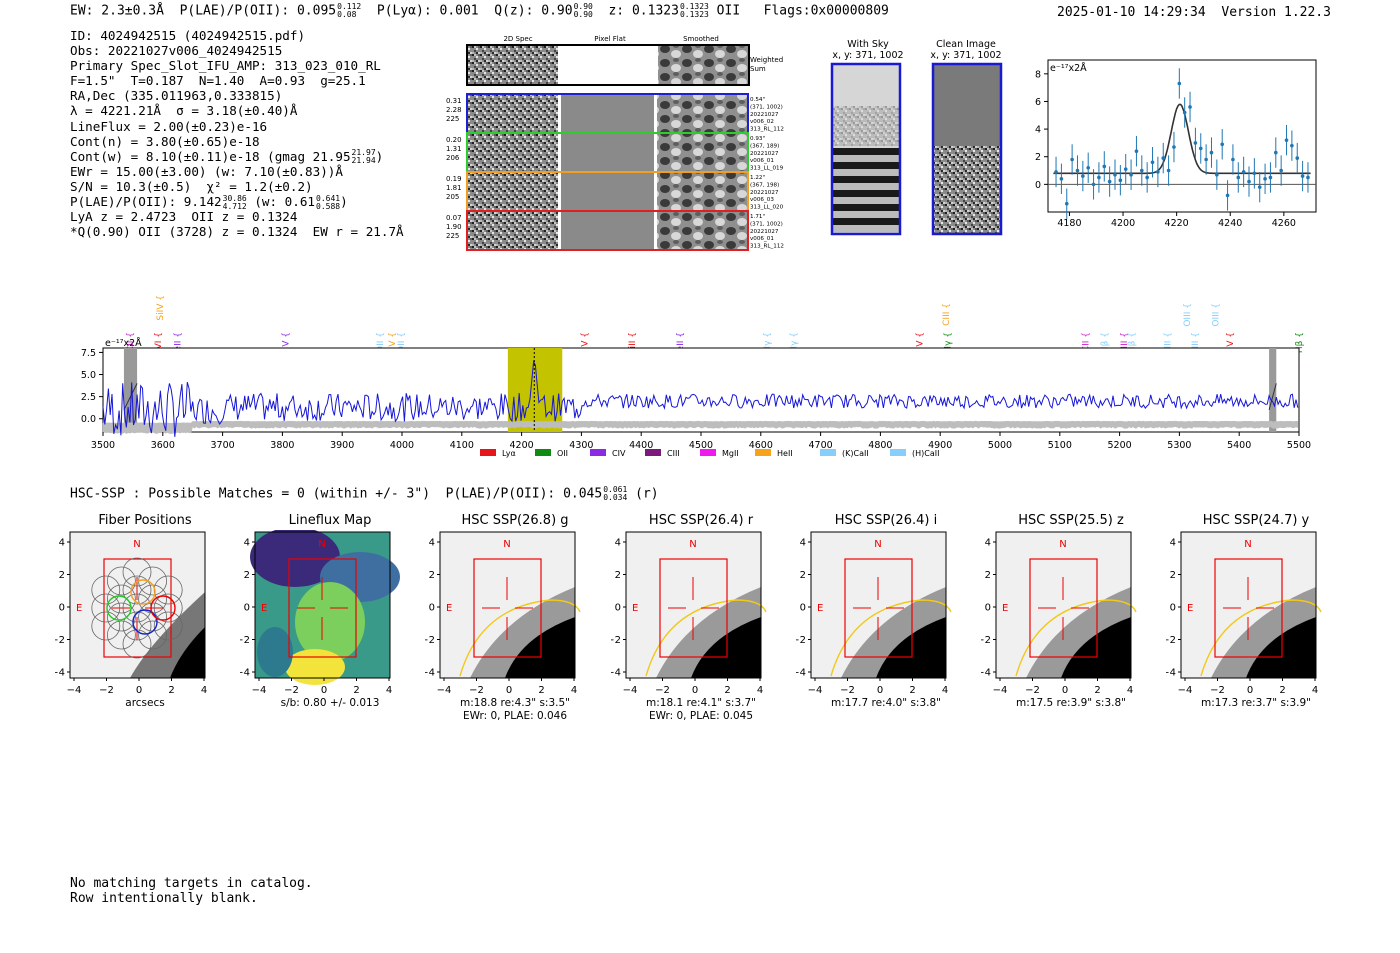  Describe the element at coordinates (1300, 342) in the screenshot. I see `emission-line-marker: Hβ {` at that location.